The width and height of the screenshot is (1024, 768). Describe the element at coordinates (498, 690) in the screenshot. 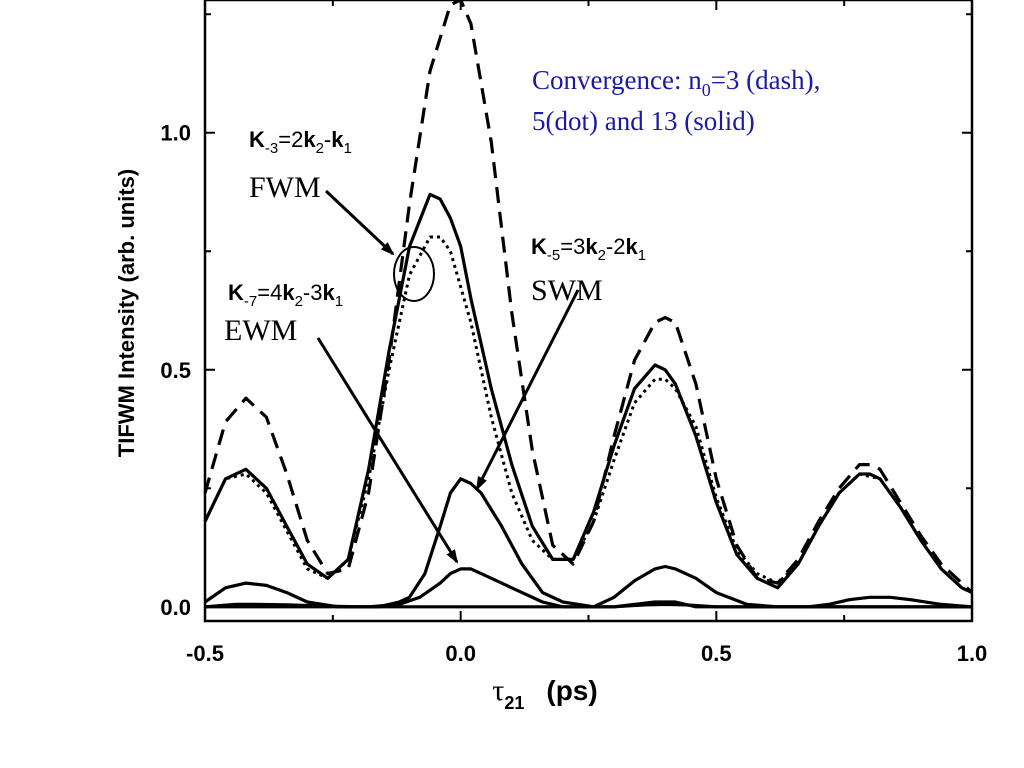

I see `x-axis-title-symbol: τ` at that location.